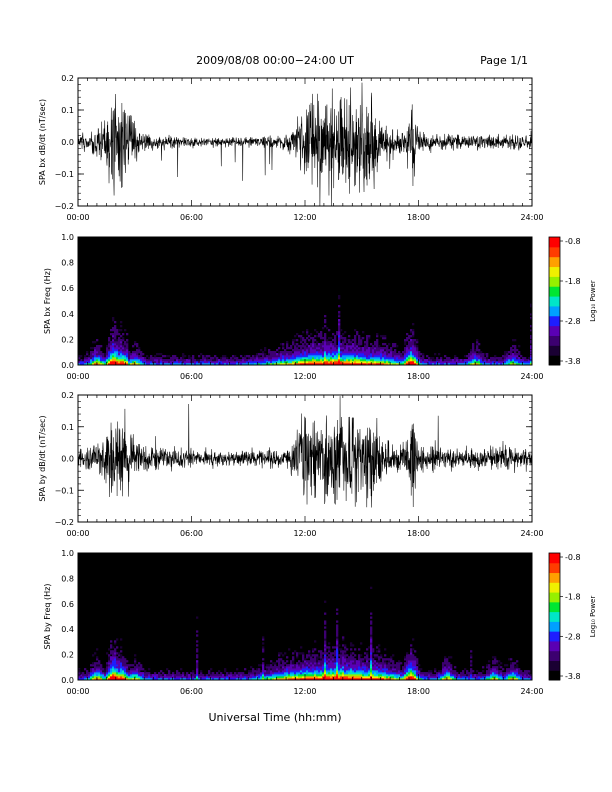 The height and width of the screenshot is (792, 612). I want to click on x-tick-label: 00:00, so click(77, 533).